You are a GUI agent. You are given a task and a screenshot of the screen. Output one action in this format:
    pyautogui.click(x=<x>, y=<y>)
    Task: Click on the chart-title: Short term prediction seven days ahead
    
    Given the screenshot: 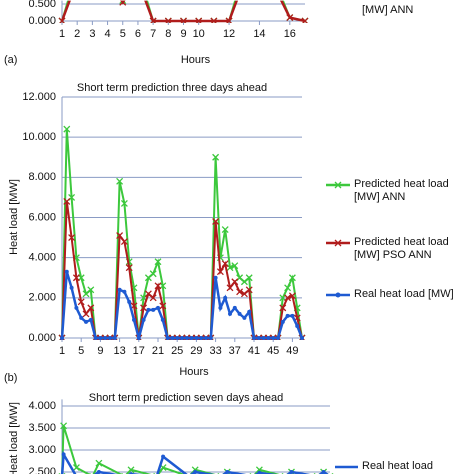 What is the action you would take?
    pyautogui.click(x=186, y=398)
    